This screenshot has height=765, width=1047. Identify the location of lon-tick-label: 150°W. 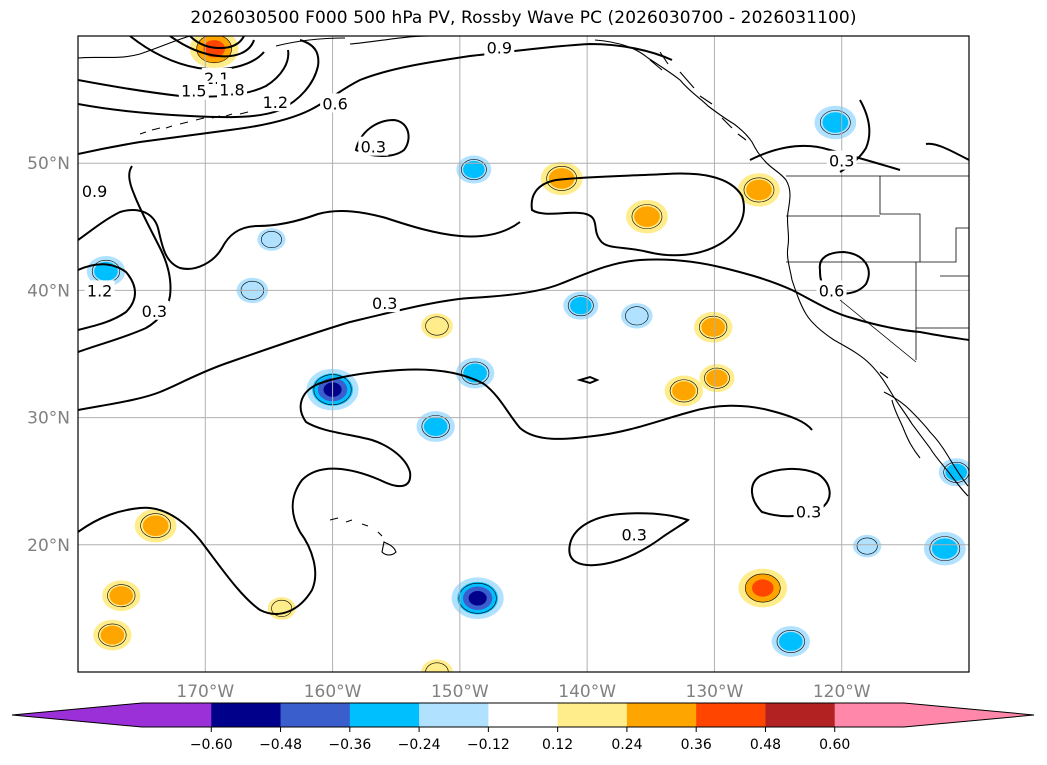
(460, 692).